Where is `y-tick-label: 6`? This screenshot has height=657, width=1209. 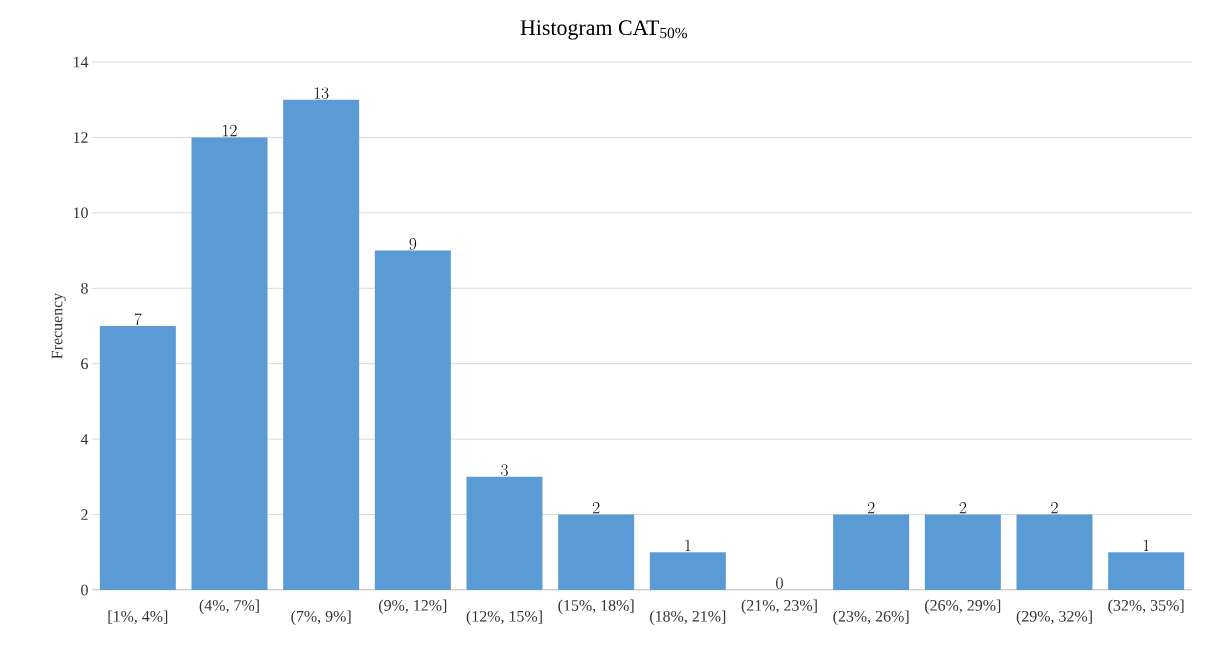 y-tick-label: 6 is located at coordinates (85, 364).